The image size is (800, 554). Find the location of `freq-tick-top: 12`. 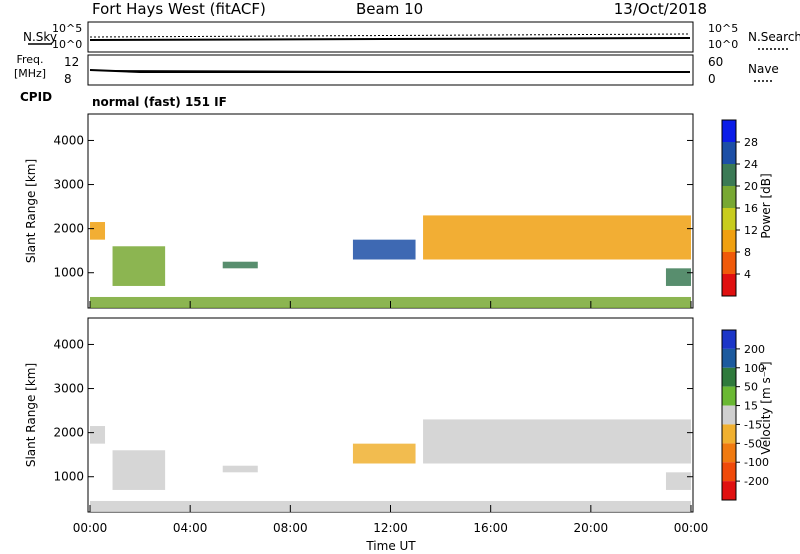

freq-tick-top: 12 is located at coordinates (71, 62).